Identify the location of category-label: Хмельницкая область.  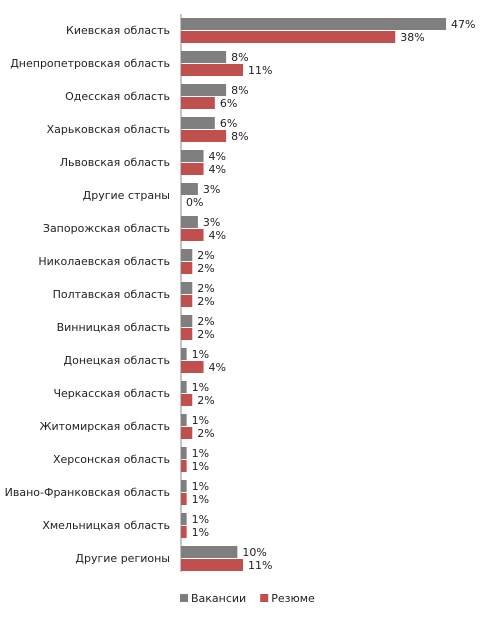
(106, 525).